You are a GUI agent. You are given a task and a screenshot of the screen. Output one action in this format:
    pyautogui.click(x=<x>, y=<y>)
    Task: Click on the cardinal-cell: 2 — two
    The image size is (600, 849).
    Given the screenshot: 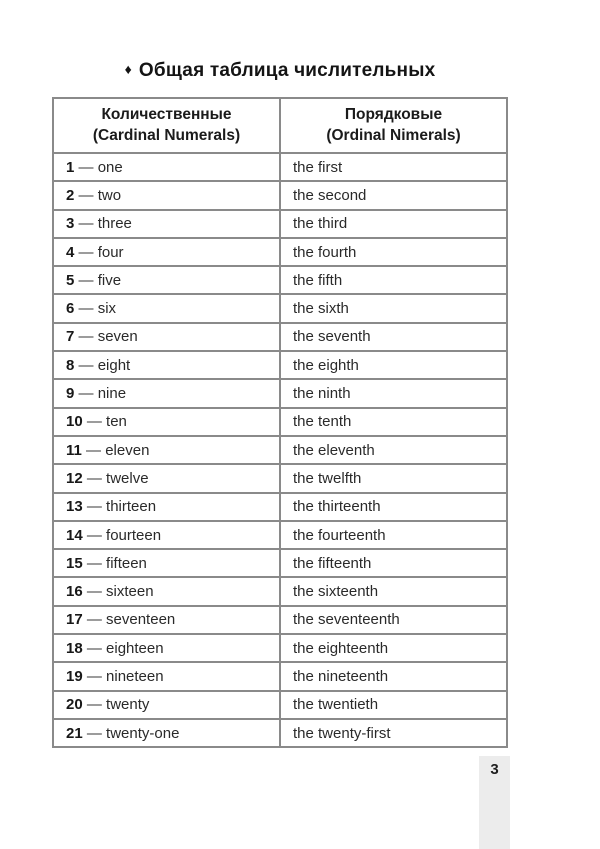 What is the action you would take?
    pyautogui.click(x=166, y=195)
    